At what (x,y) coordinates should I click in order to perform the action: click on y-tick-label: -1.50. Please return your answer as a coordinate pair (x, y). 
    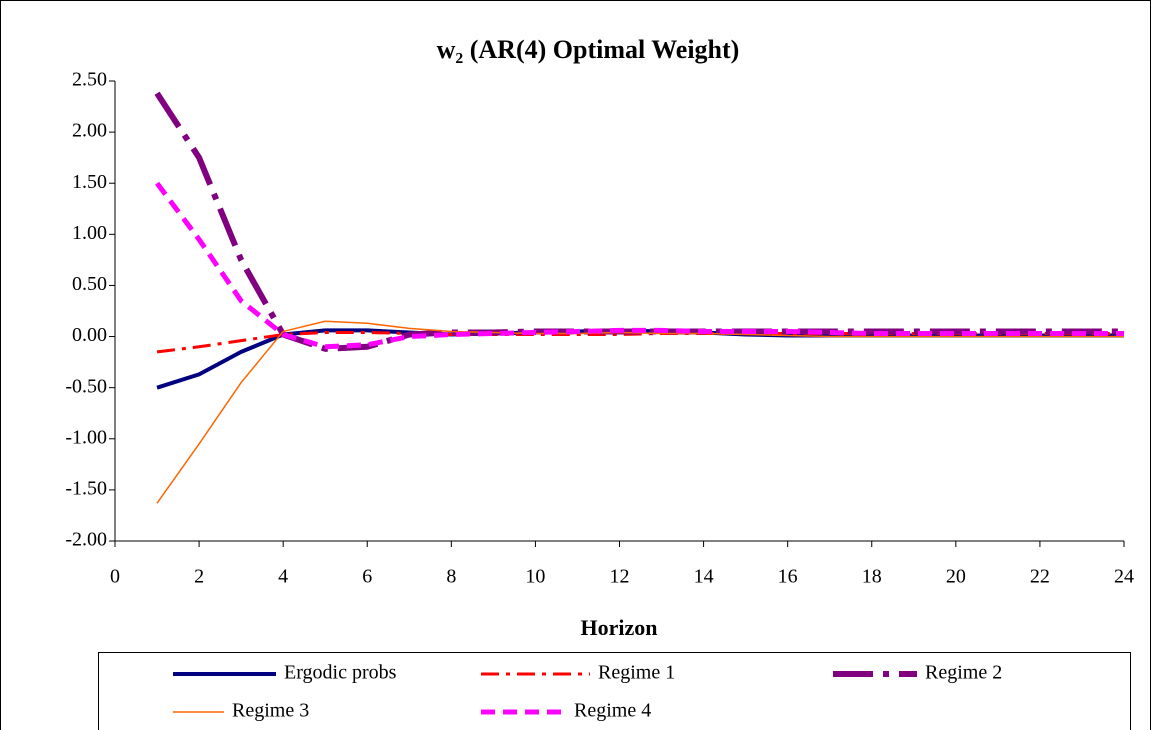
    Looking at the image, I should click on (86, 488).